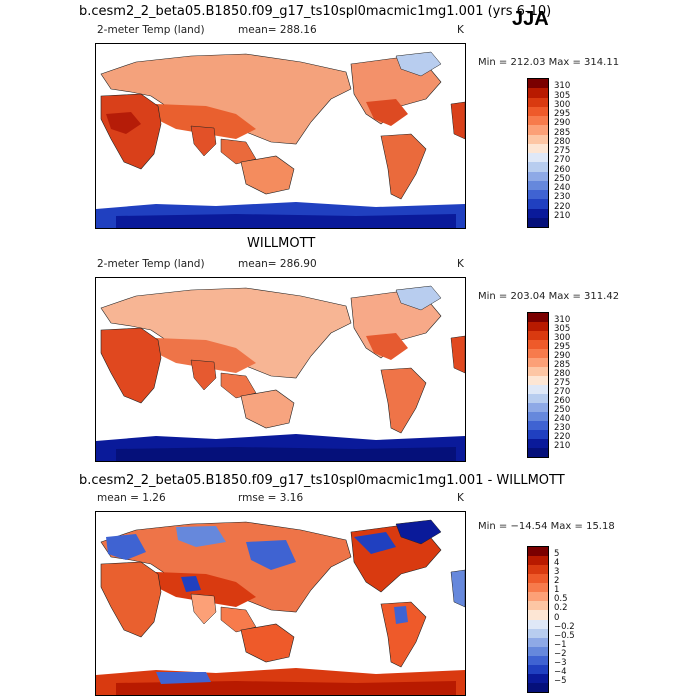 Image resolution: width=700 pixels, height=700 pixels. Describe the element at coordinates (562, 374) in the screenshot. I see `colorbar-tick-label: 280` at that location.